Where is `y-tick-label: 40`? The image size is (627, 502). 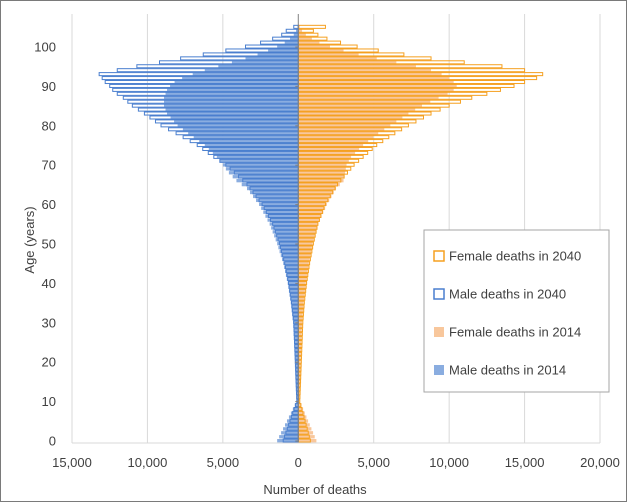 y-tick-label: 40 is located at coordinates (49, 283).